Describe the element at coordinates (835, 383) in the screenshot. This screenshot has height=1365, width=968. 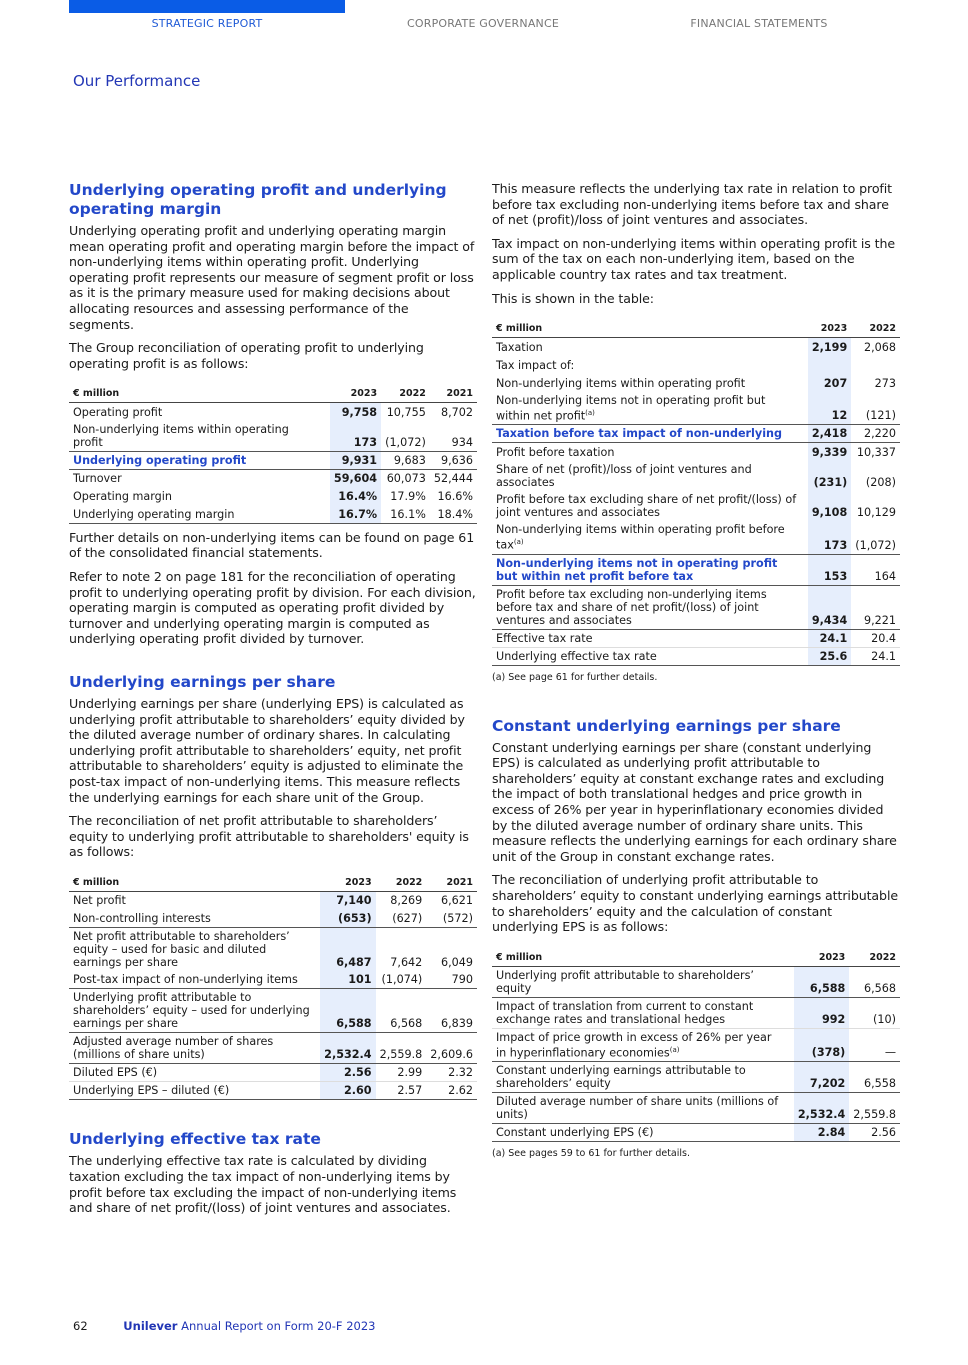
I see `cell-text: 207` at that location.